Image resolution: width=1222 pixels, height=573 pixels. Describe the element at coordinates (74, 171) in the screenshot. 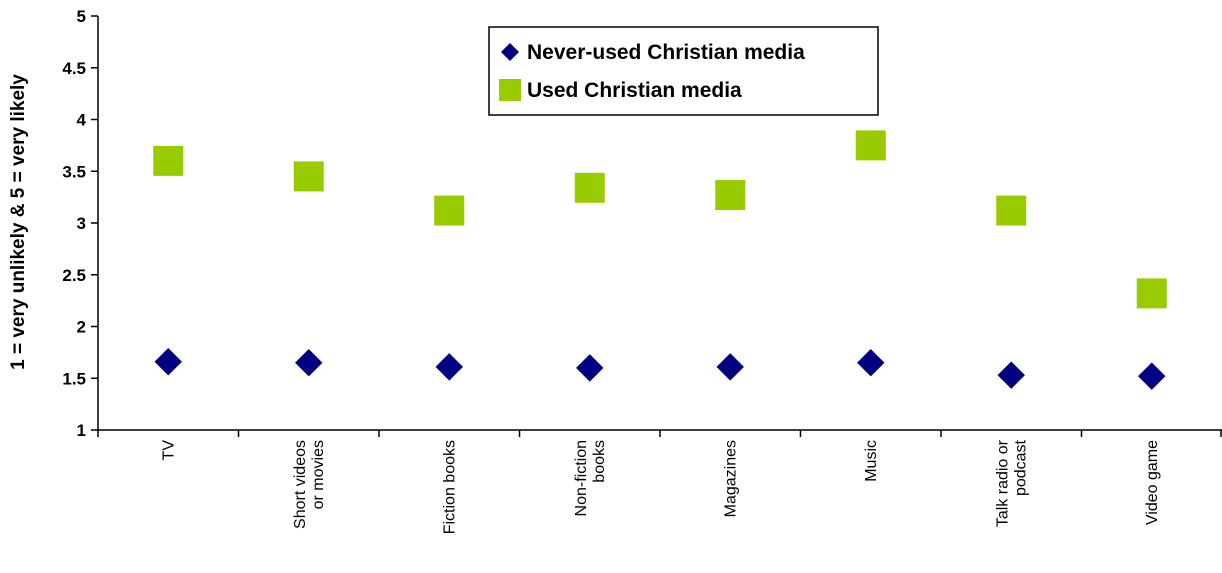

I see `y-tick-label: 3.5` at that location.